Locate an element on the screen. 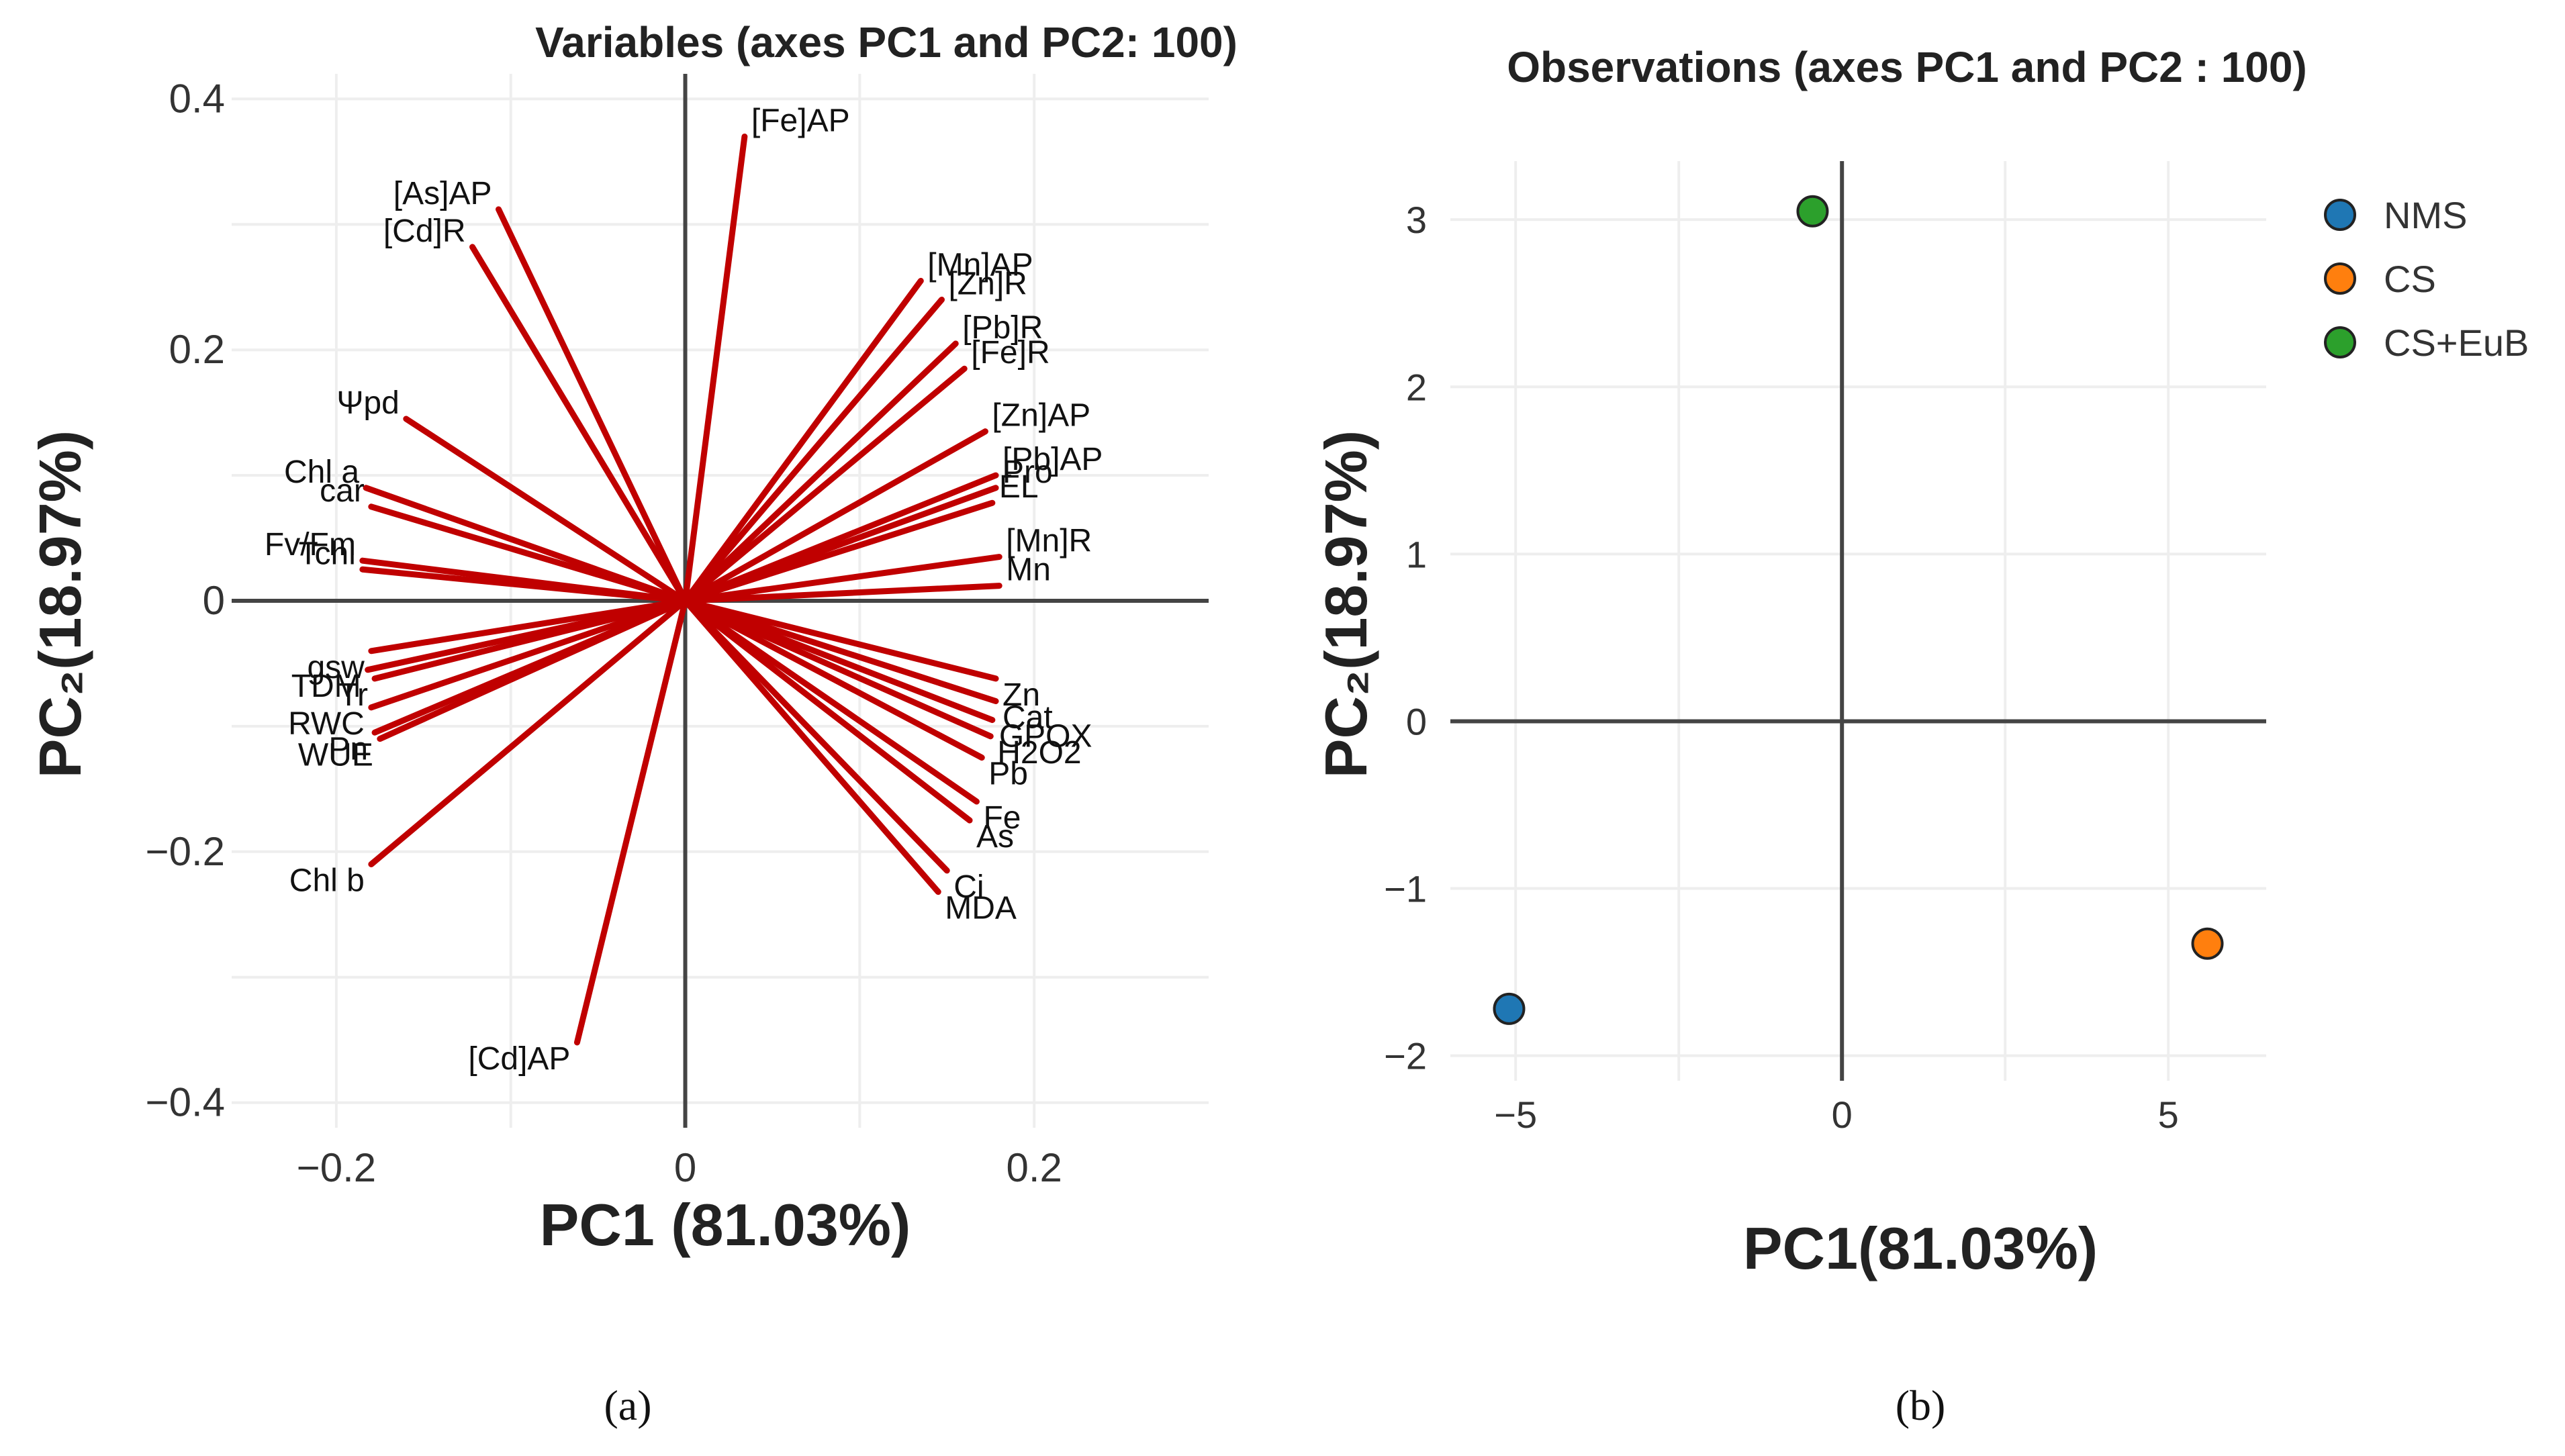 The height and width of the screenshot is (1456, 2565). label-tchl: Tchl is located at coordinates (327, 553).